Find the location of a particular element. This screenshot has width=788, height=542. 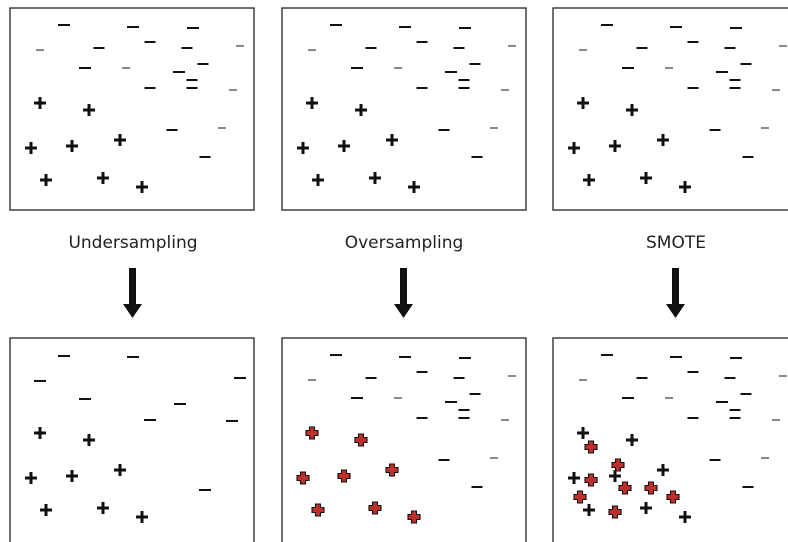

panel-label: SMOTE is located at coordinates (676, 243).